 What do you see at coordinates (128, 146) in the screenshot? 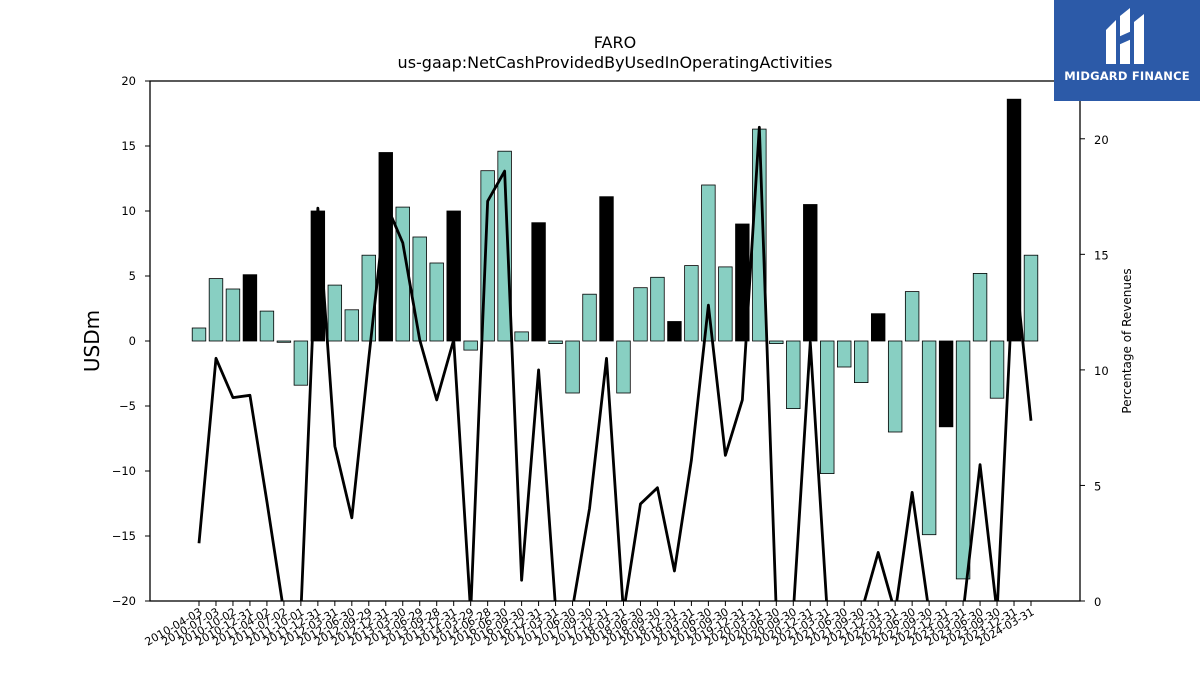
I see `y-tick-label: 15` at bounding box center [128, 146].